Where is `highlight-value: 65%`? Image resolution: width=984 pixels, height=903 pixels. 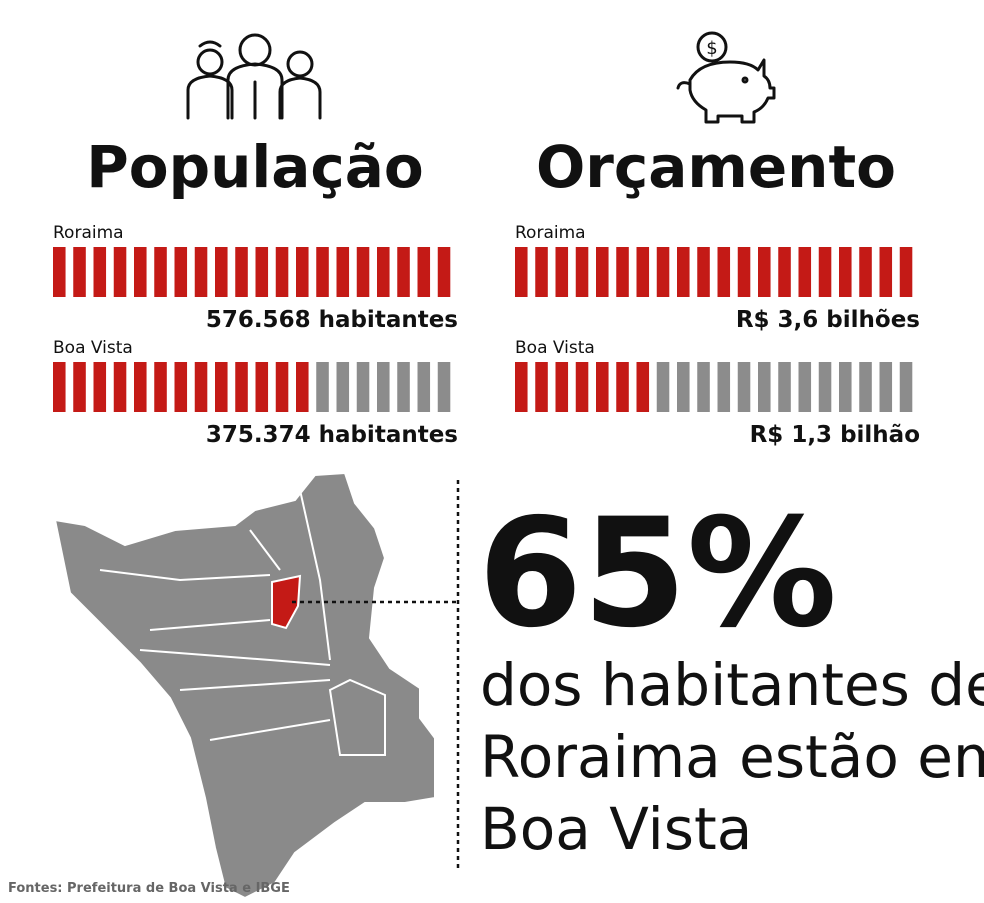
highlight-value: 65% is located at coordinates (657, 574).